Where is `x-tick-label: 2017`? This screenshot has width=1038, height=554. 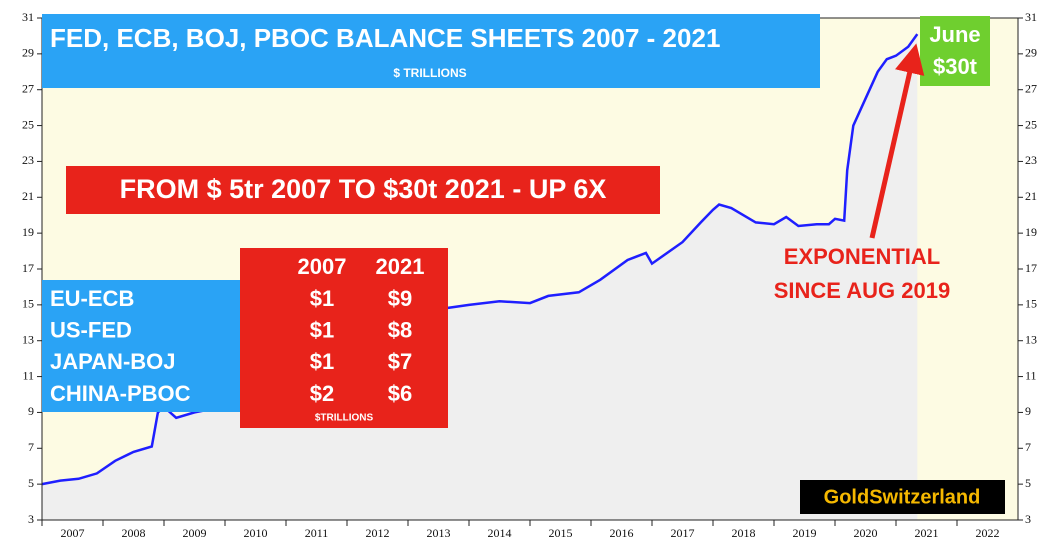
x-tick-label: 2017 is located at coordinates (683, 533).